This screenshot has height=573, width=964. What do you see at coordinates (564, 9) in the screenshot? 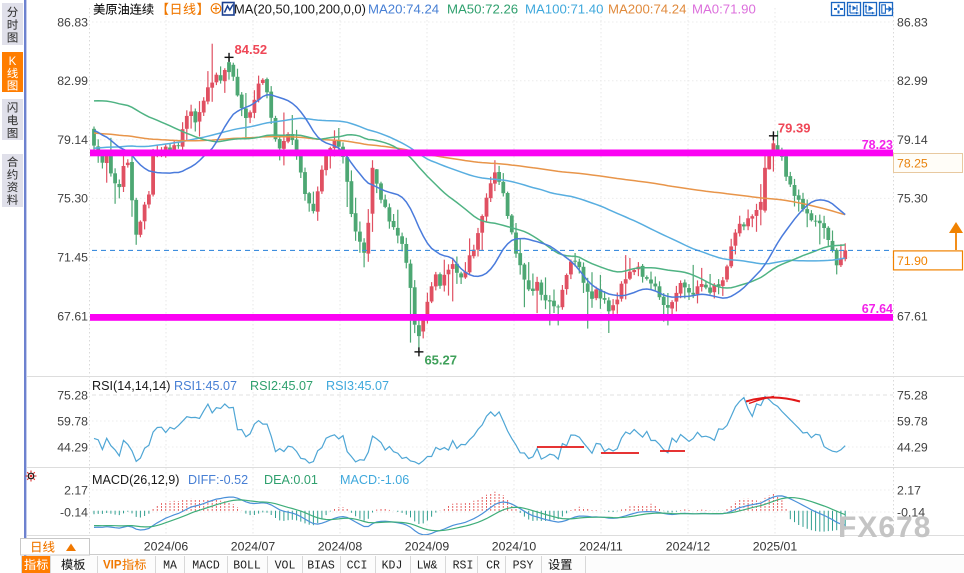
I see `svg-text: MA100:71.40` at bounding box center [564, 9].